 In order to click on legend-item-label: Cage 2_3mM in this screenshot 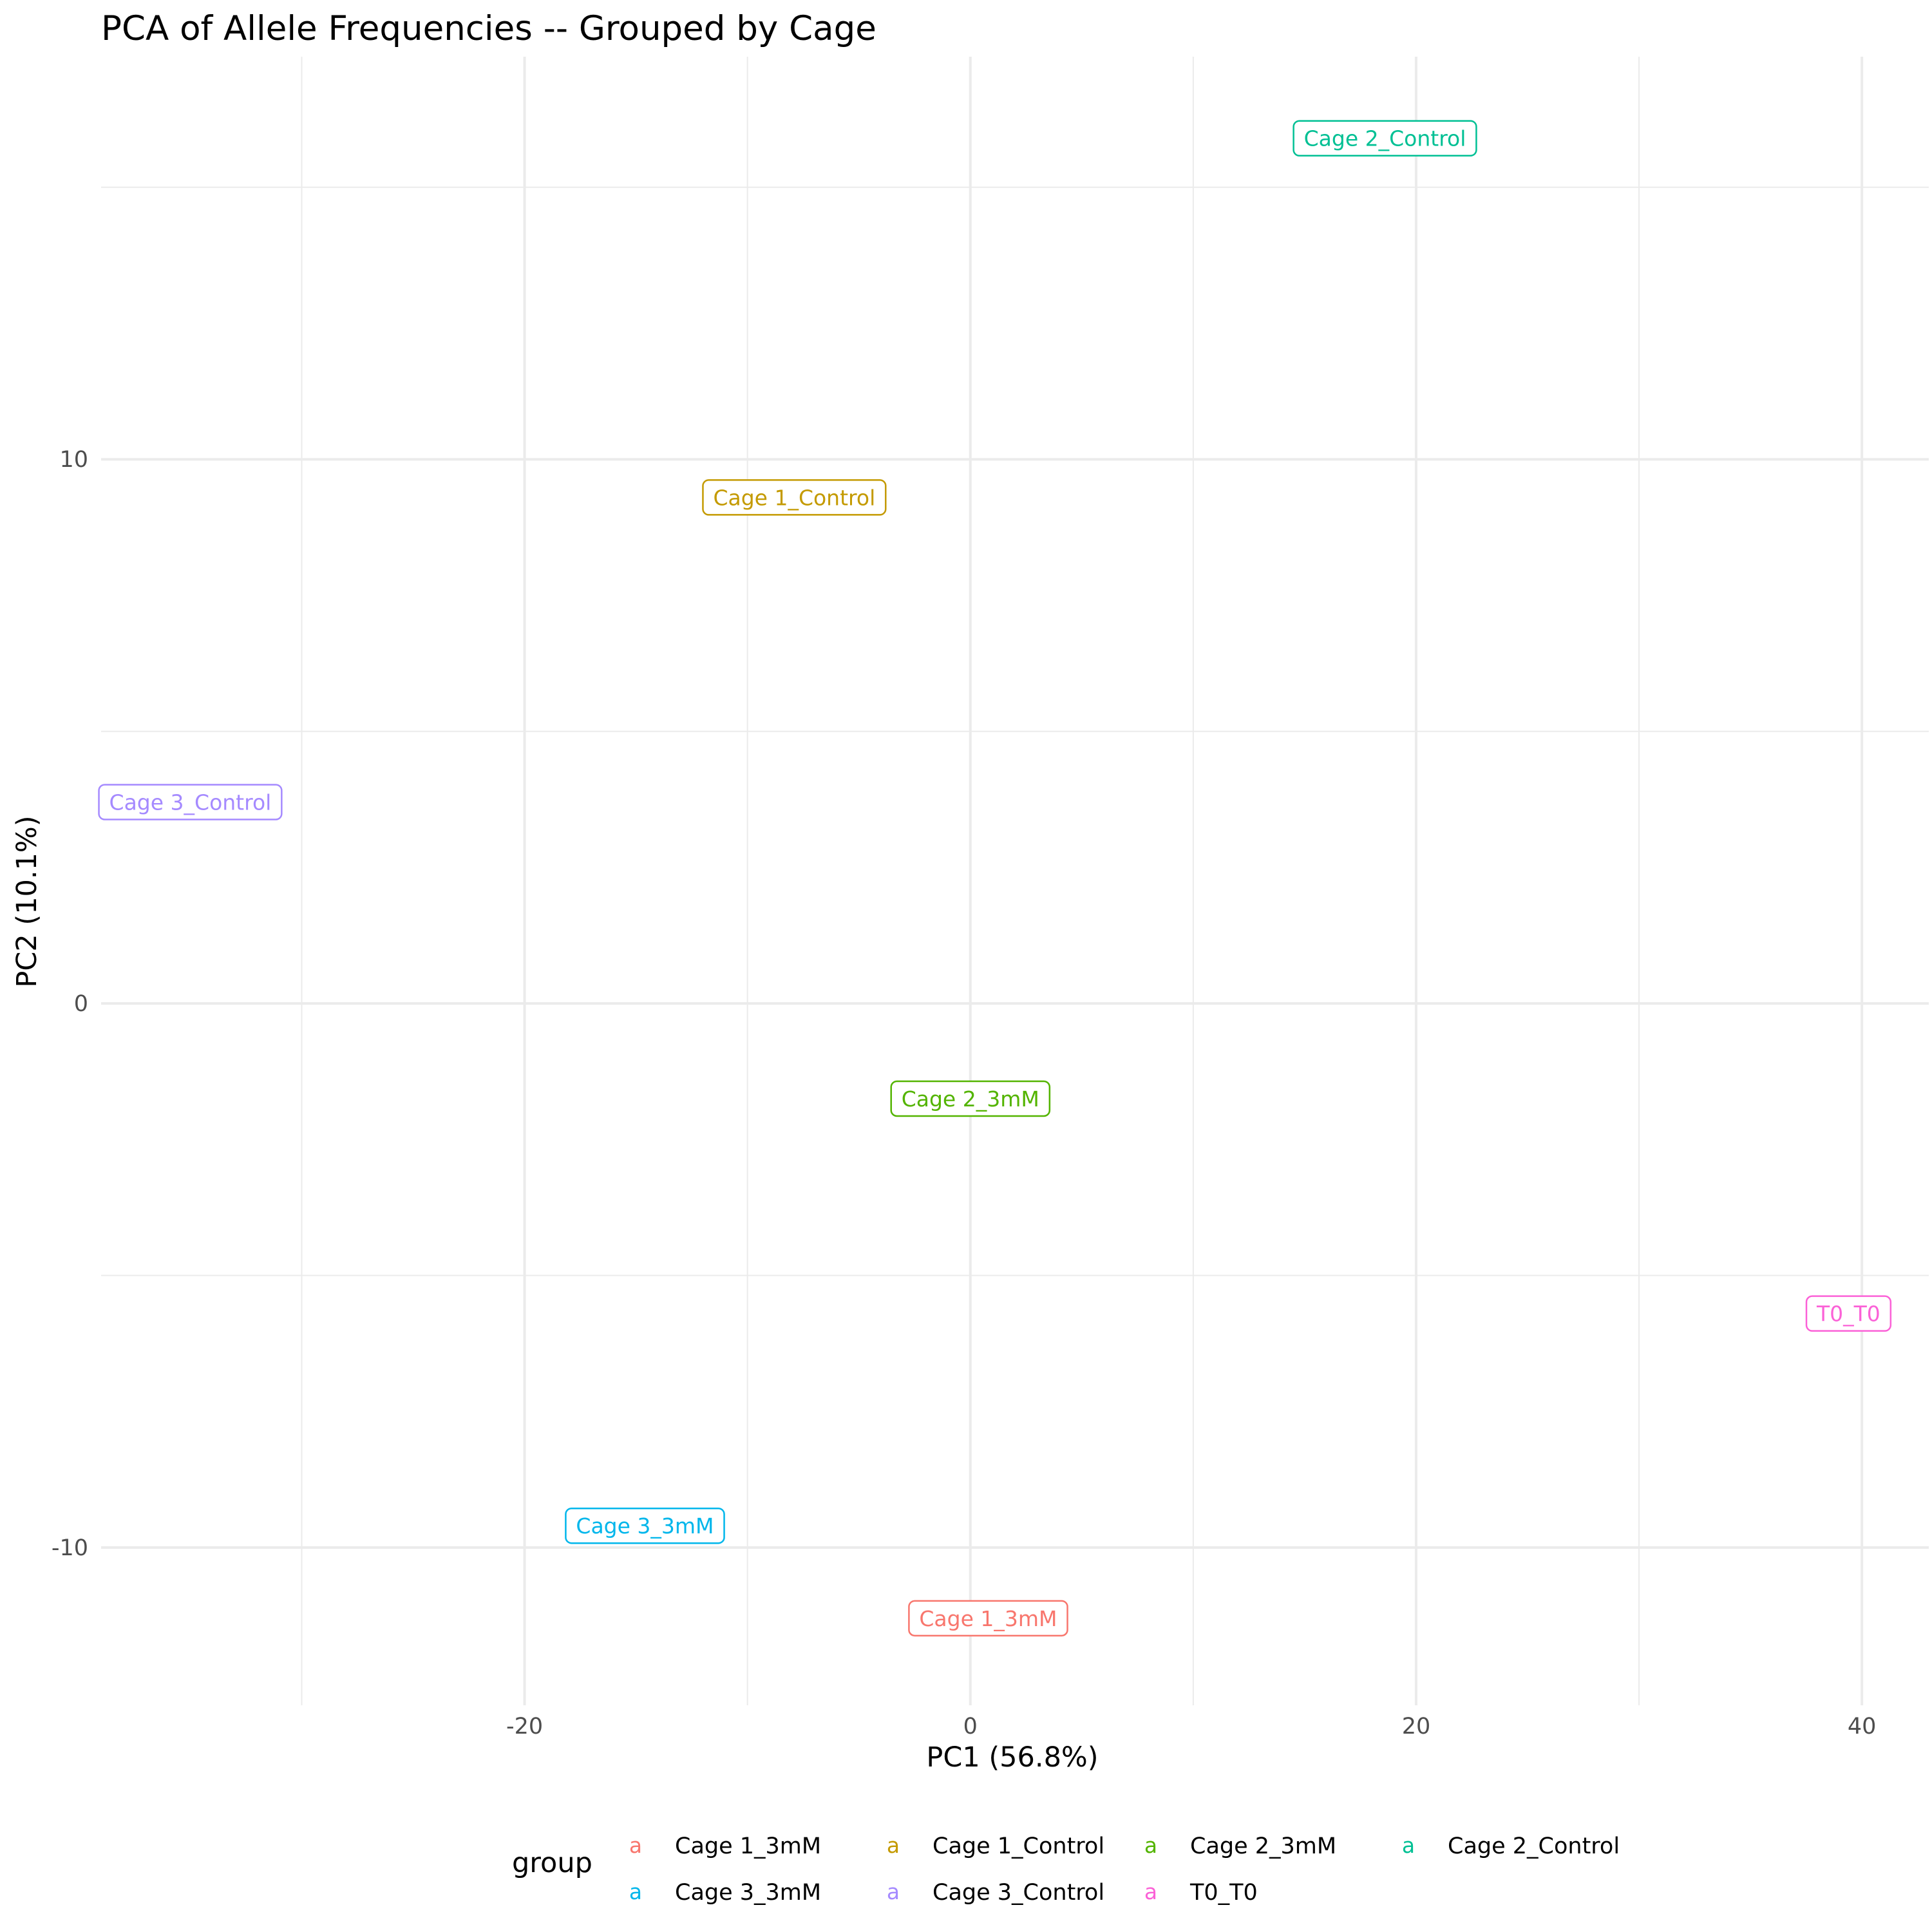, I will do `click(1263, 1846)`.